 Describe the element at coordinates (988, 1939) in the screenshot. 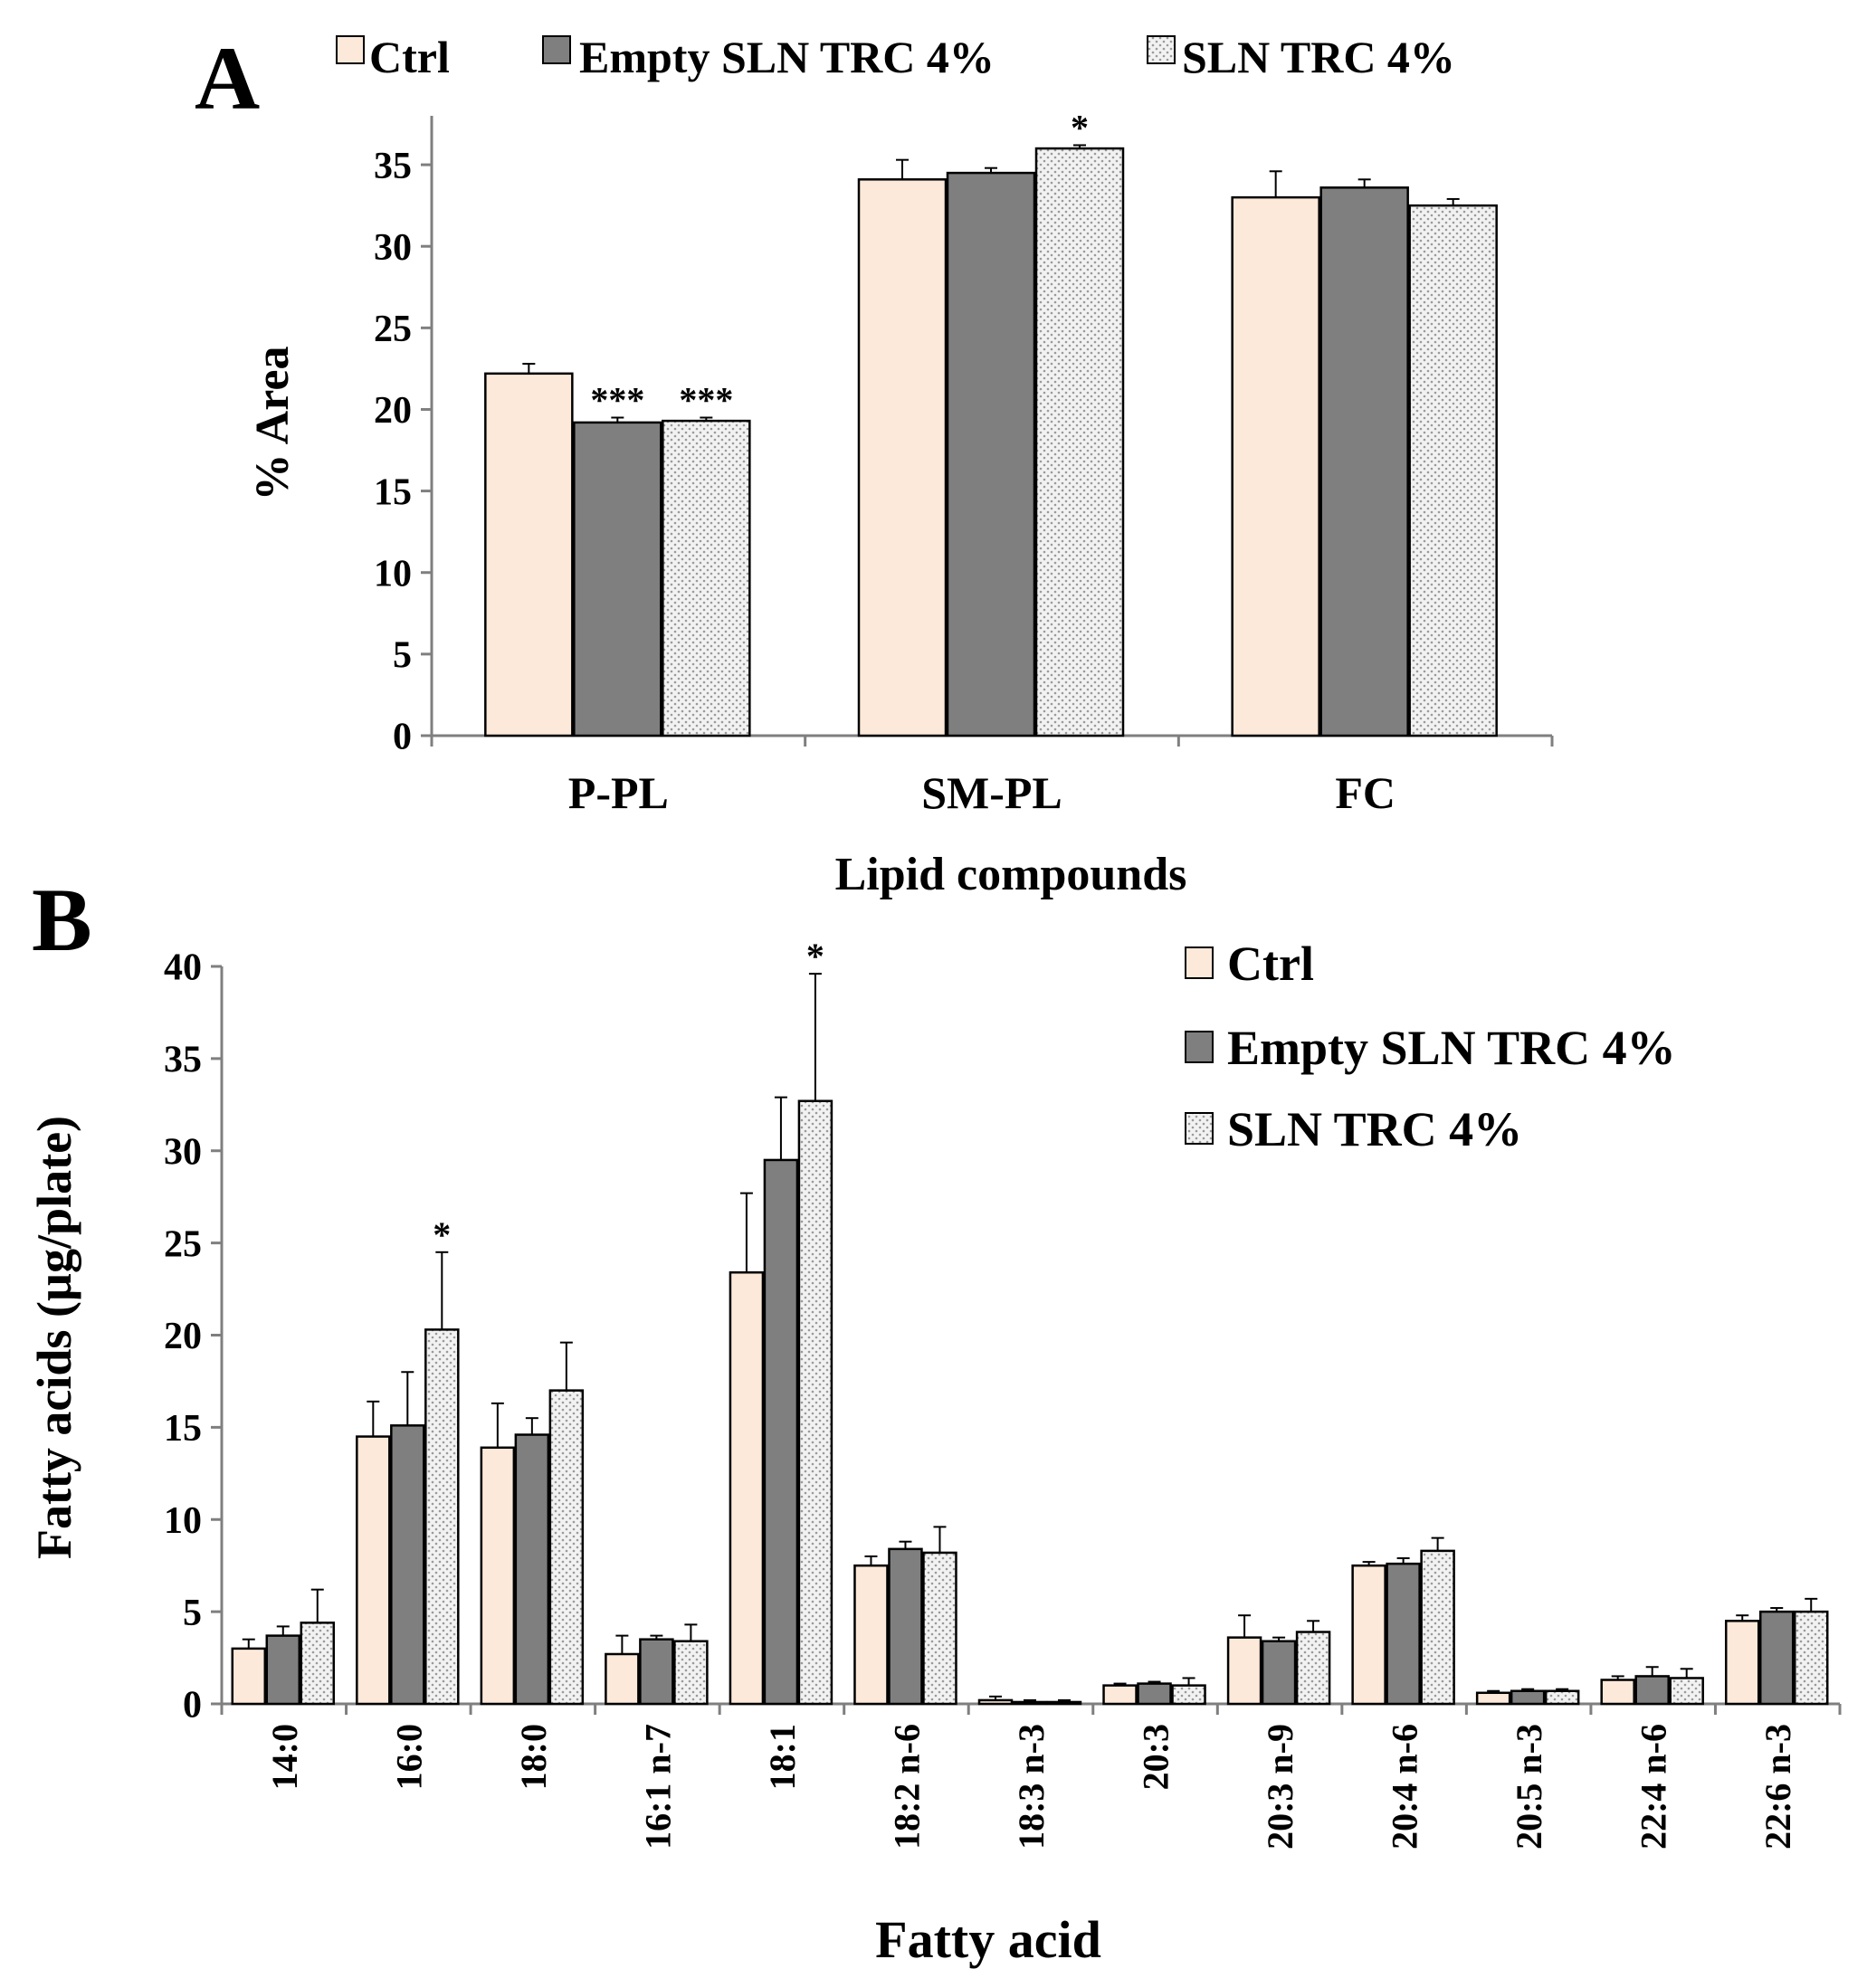

I see `panel-b-x-axis-label: Fatty acid` at that location.